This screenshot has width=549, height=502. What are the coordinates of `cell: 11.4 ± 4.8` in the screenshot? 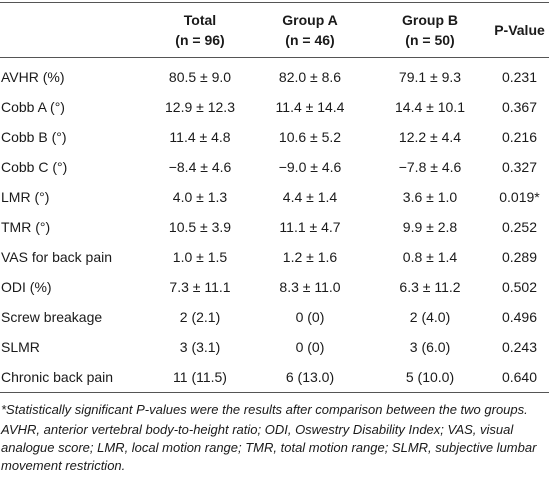 It's located at (200, 137).